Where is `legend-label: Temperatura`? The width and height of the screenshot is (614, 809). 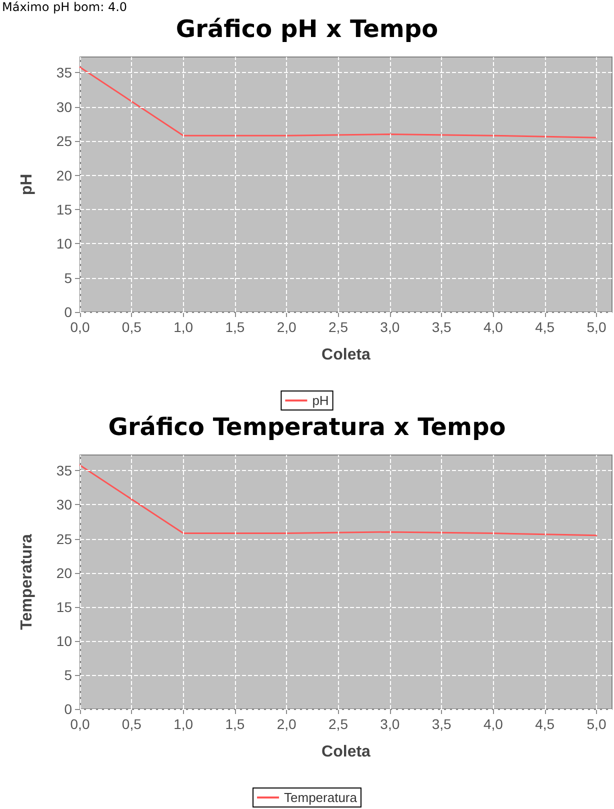 legend-label: Temperatura is located at coordinates (321, 797).